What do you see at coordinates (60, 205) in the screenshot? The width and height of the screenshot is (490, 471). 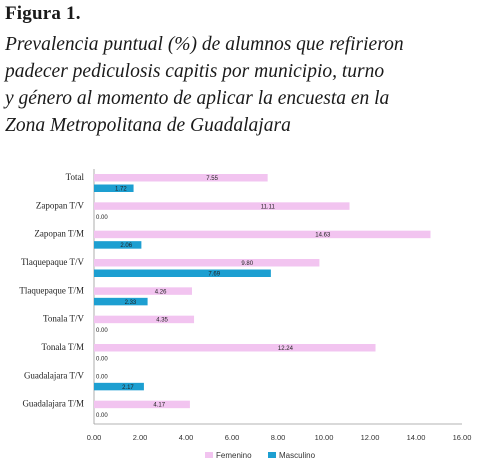 I see `category-label: Zapopan T/V` at bounding box center [60, 205].